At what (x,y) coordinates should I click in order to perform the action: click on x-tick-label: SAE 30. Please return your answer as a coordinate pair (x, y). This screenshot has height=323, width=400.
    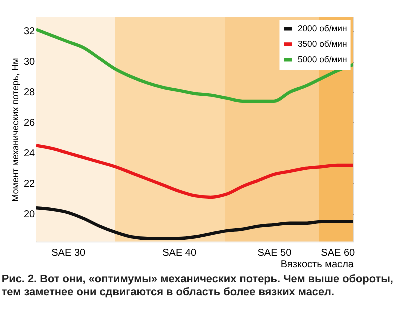
    Looking at the image, I should click on (69, 253).